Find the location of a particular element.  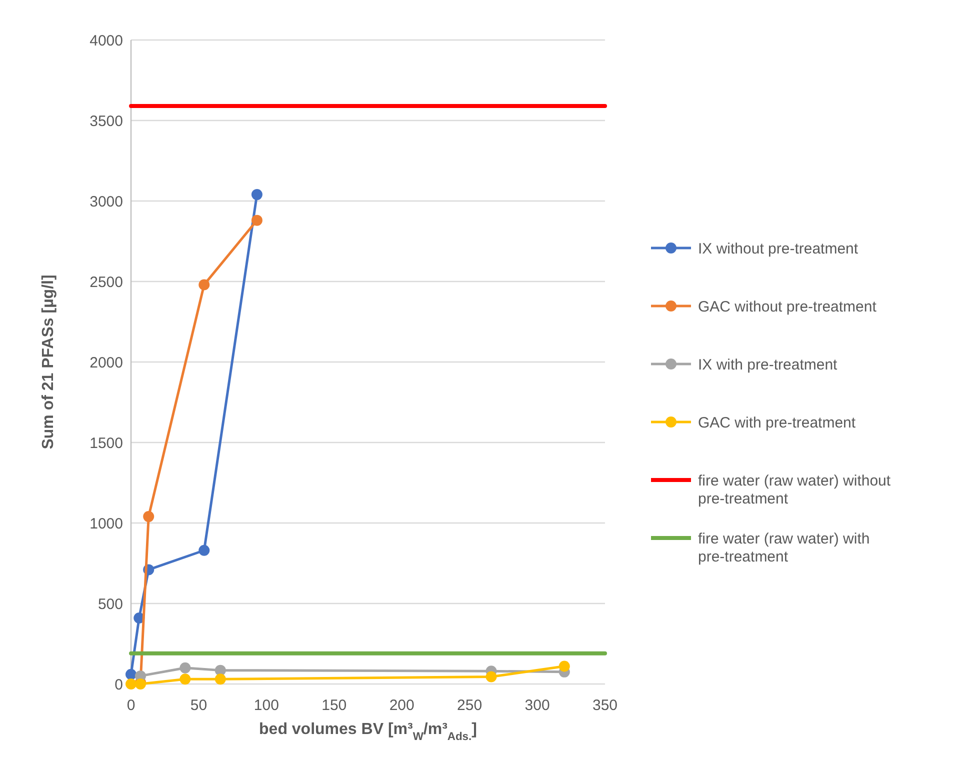

x-tick-label: 350 is located at coordinates (605, 705).